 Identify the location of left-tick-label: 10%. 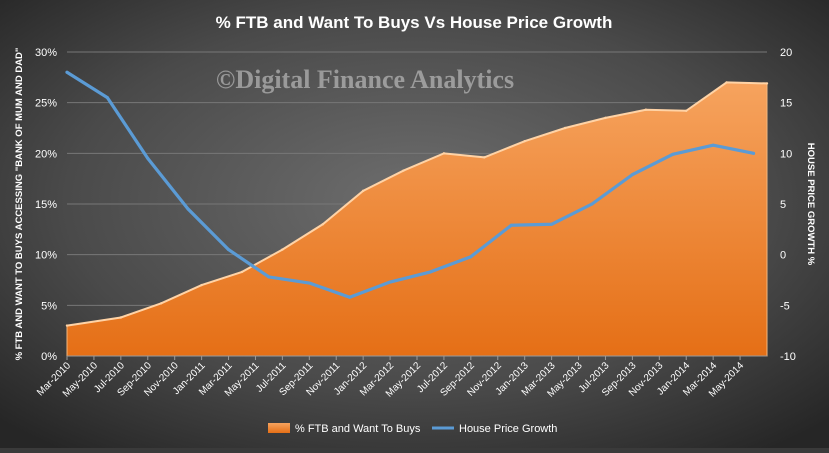
(46, 256).